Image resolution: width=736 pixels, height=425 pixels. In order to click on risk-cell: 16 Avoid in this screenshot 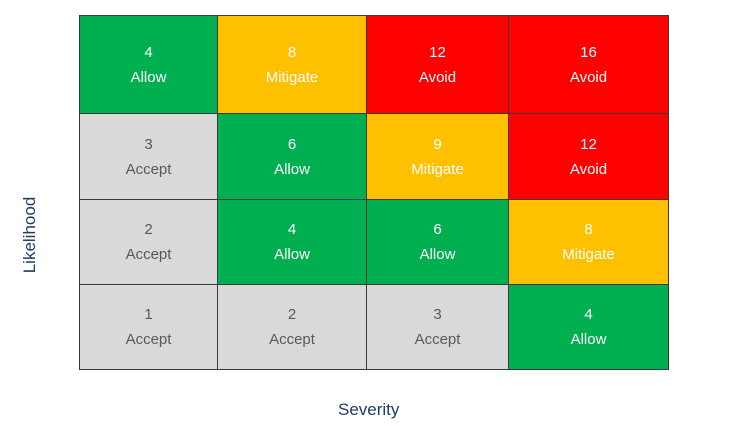, I will do `click(588, 64)`.